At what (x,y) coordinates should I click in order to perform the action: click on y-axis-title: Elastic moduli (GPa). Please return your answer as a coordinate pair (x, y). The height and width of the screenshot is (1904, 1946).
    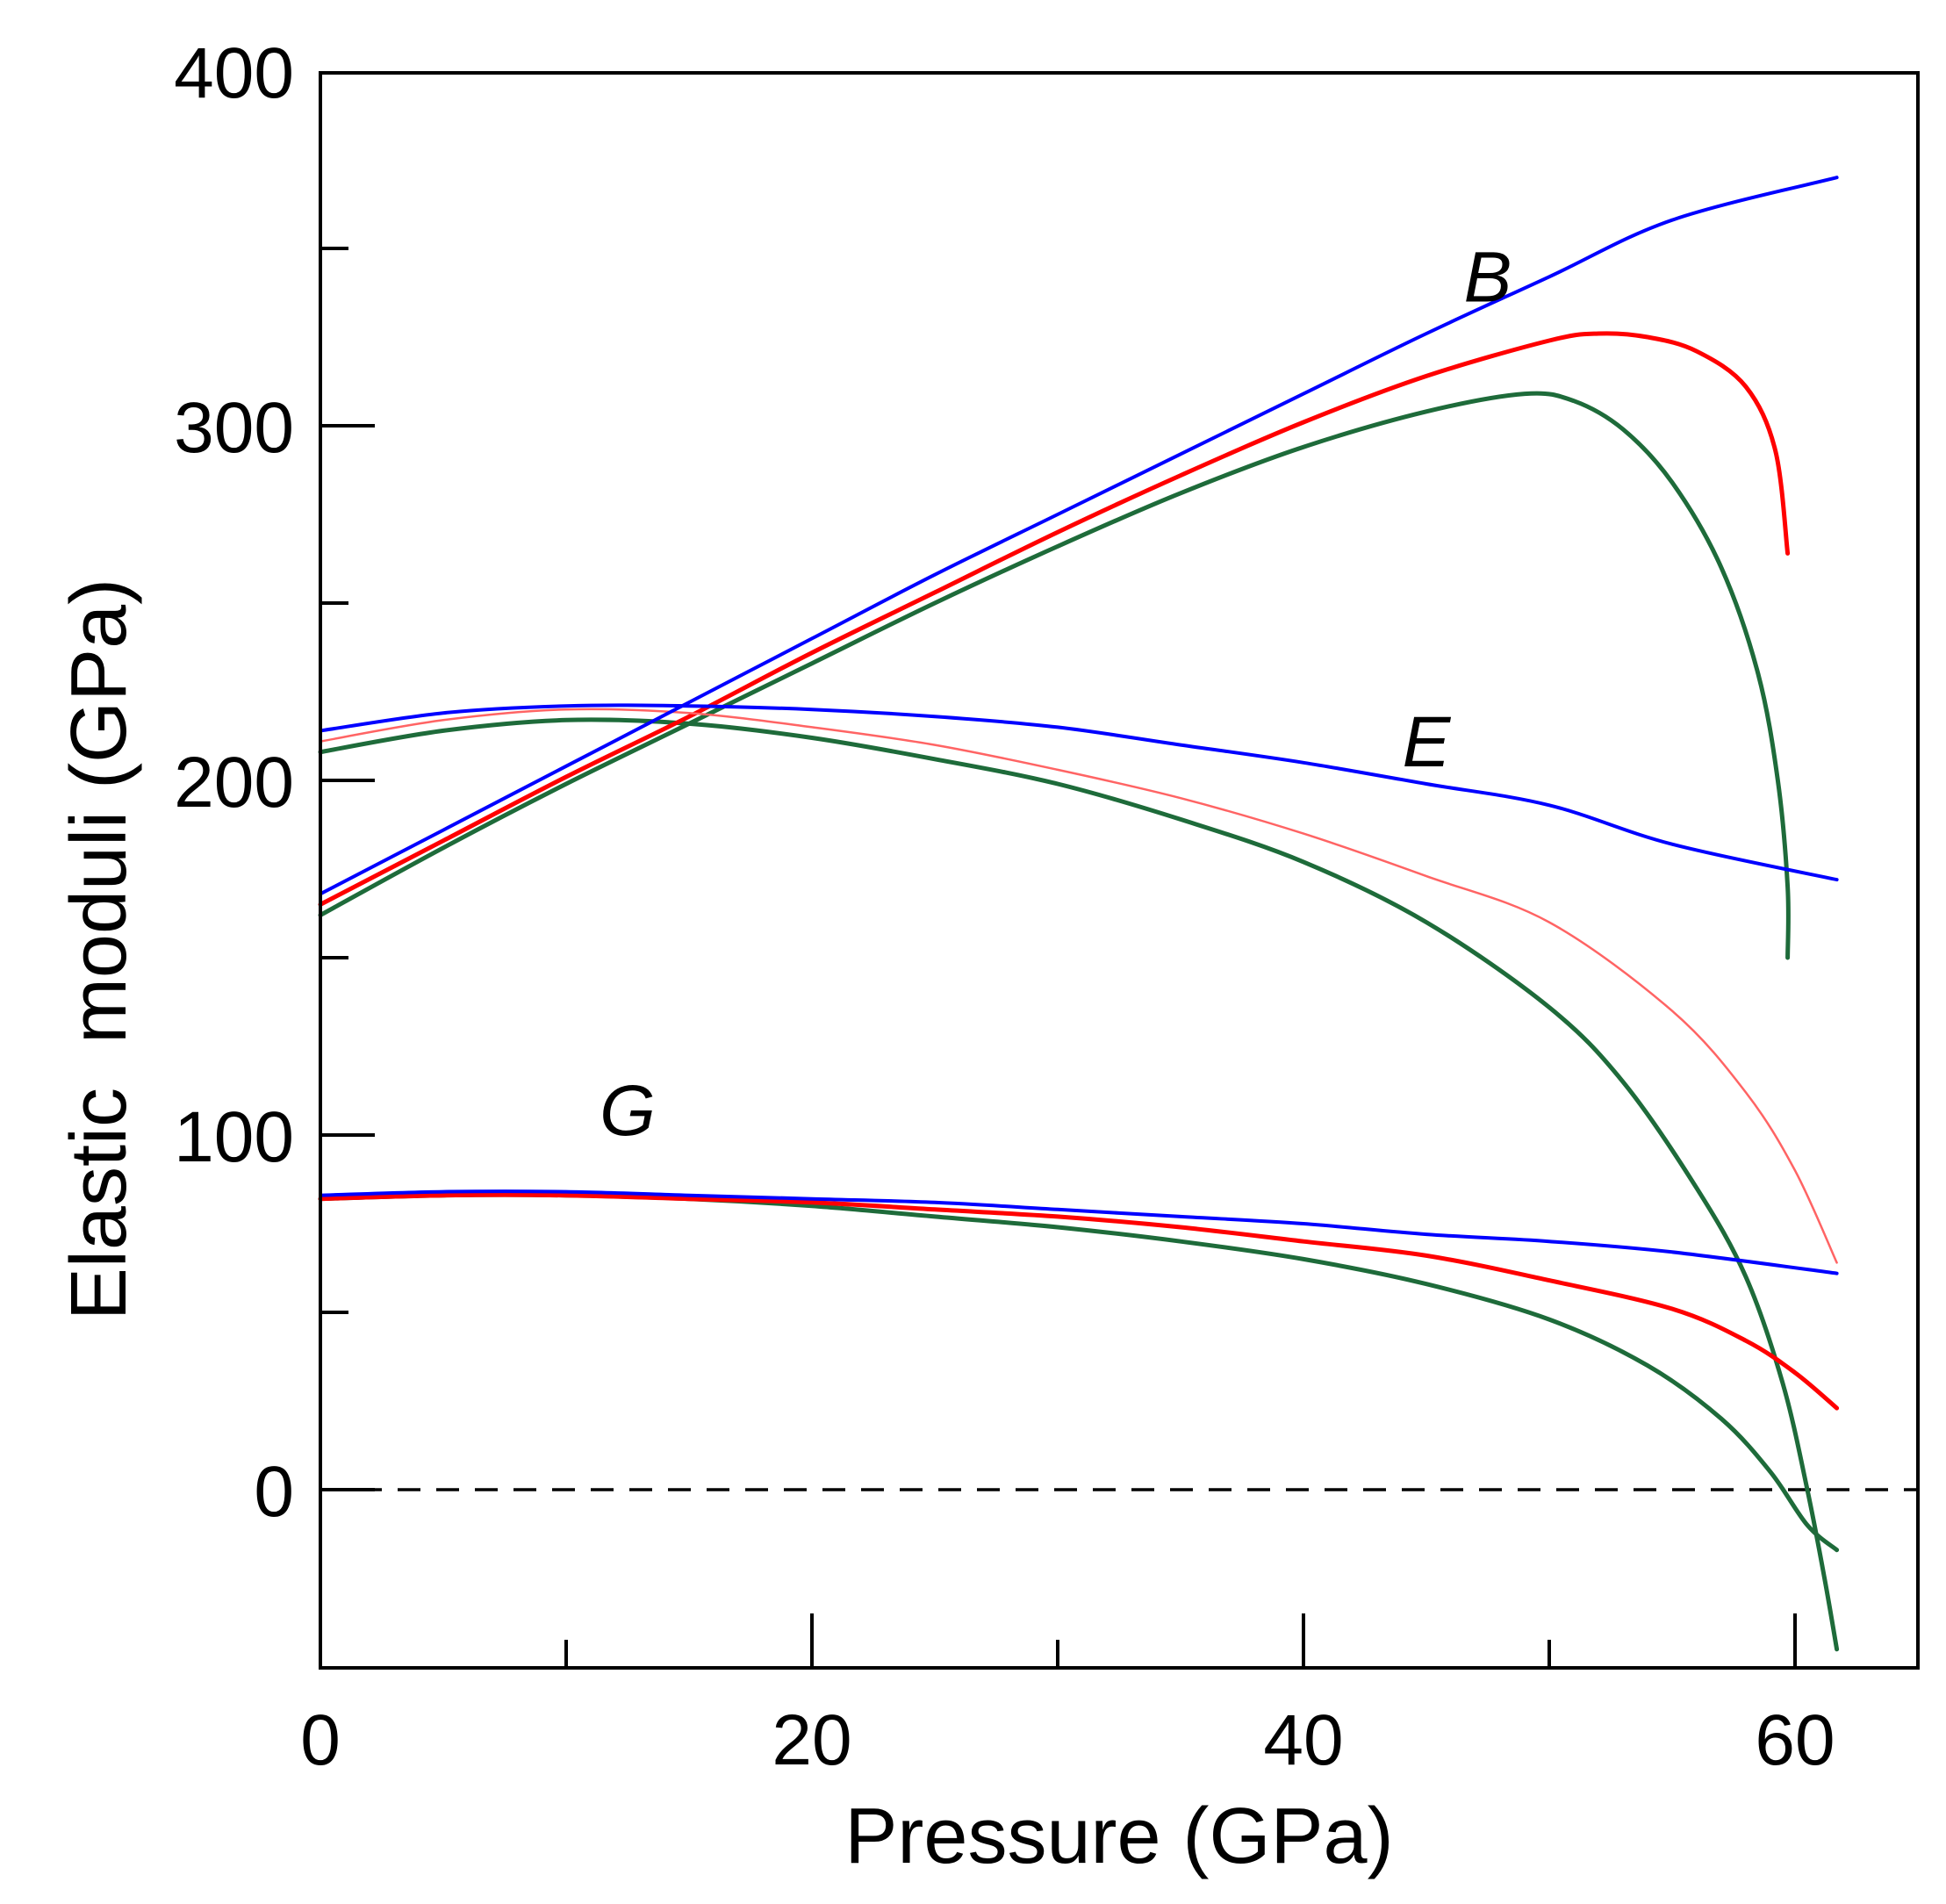
    Looking at the image, I should click on (99, 949).